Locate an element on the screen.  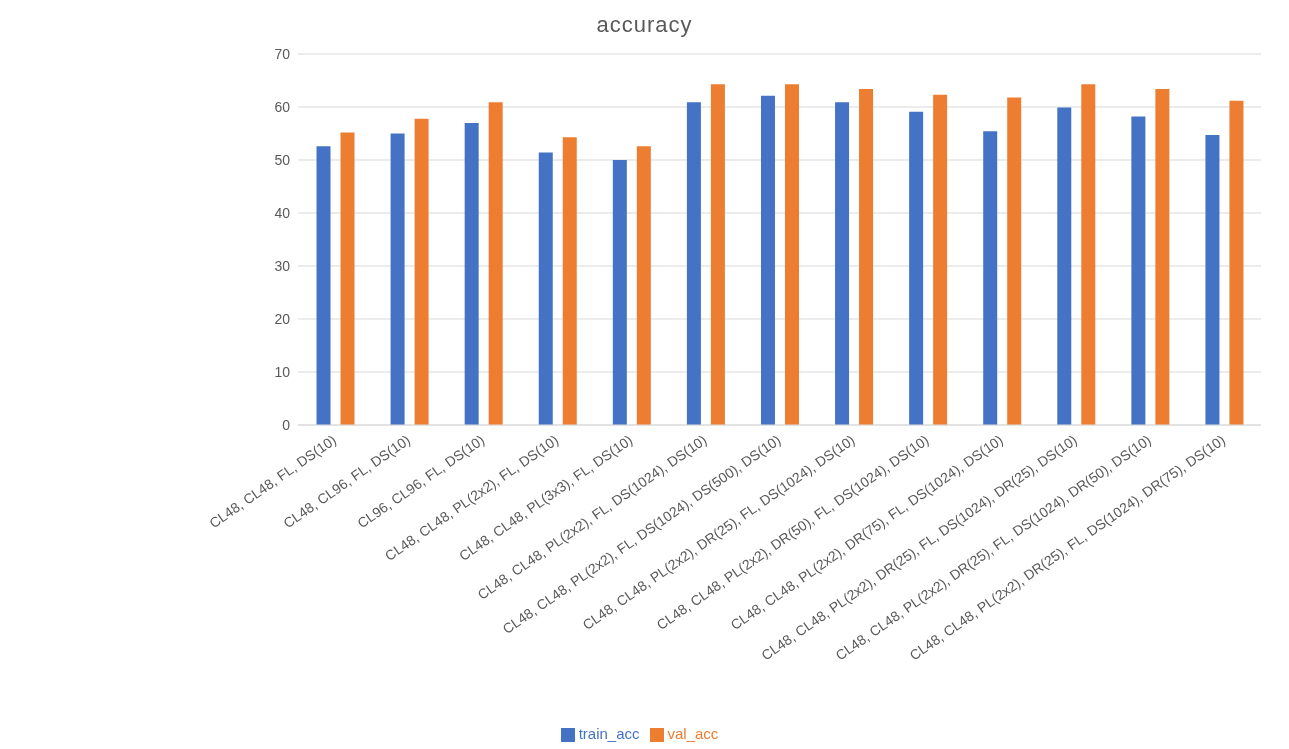
y-tick-label: 40 is located at coordinates (282, 212).